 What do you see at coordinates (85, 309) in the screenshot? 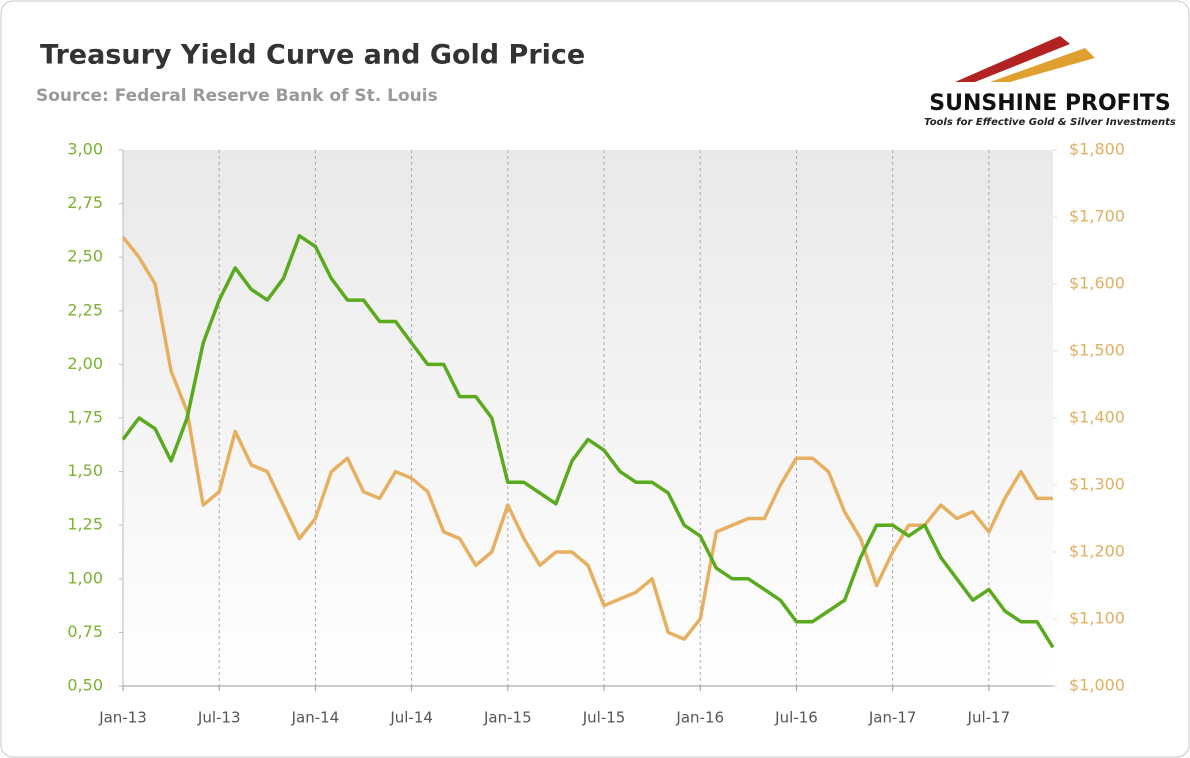
I see `y-tick-label: 2,25` at bounding box center [85, 309].